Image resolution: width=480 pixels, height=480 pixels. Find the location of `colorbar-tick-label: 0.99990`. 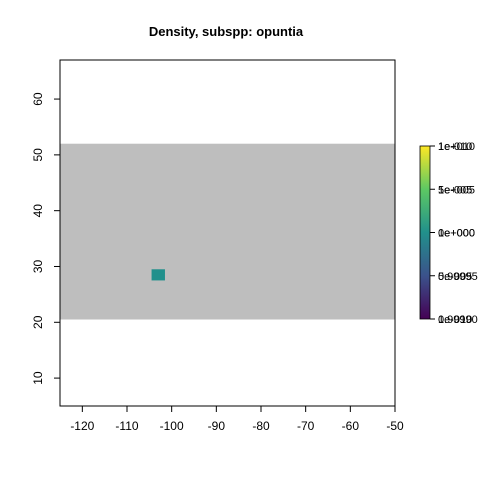

colorbar-tick-label: 0.99990 is located at coordinates (458, 320).